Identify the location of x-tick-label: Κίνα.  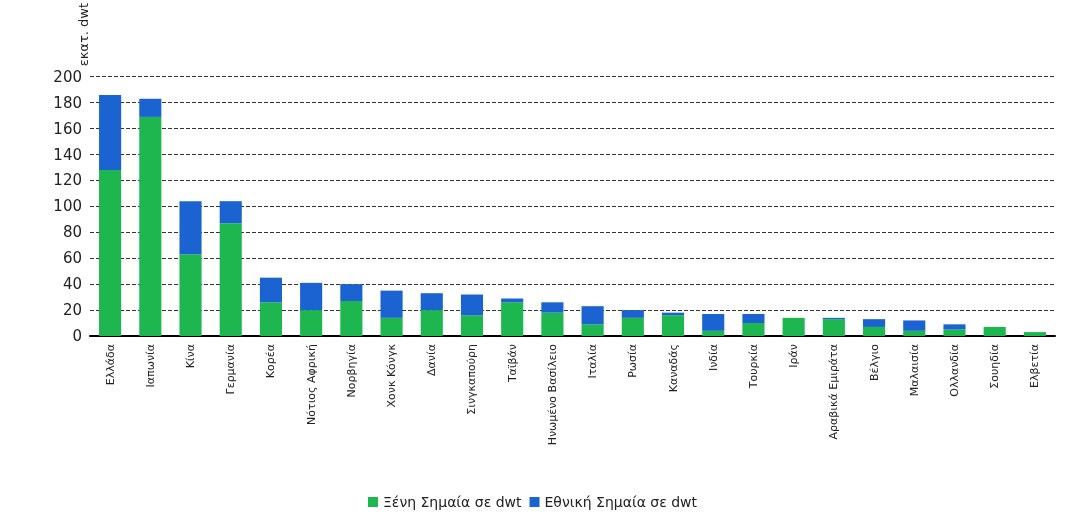
(191, 356).